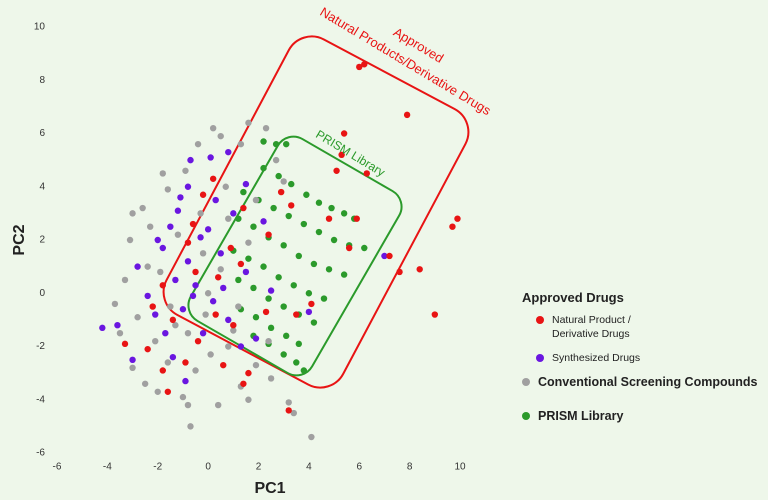 The image size is (768, 500). What do you see at coordinates (350, 153) in the screenshot?
I see `annotation: PRISM Library` at bounding box center [350, 153].